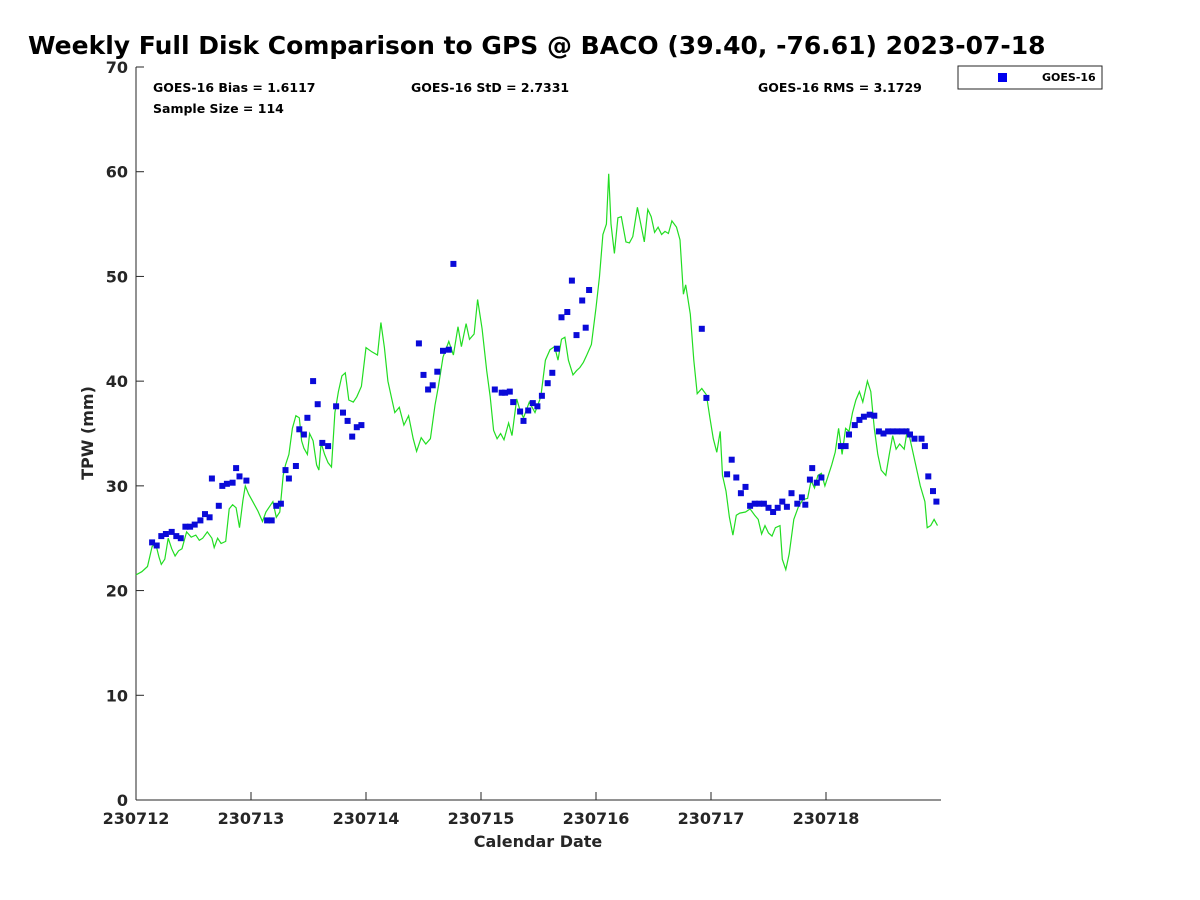 This screenshot has width=1200, height=900. What do you see at coordinates (125, 434) in the screenshot?
I see `y-ticks: 0 10 20 30 40 50 60 70` at bounding box center [125, 434].